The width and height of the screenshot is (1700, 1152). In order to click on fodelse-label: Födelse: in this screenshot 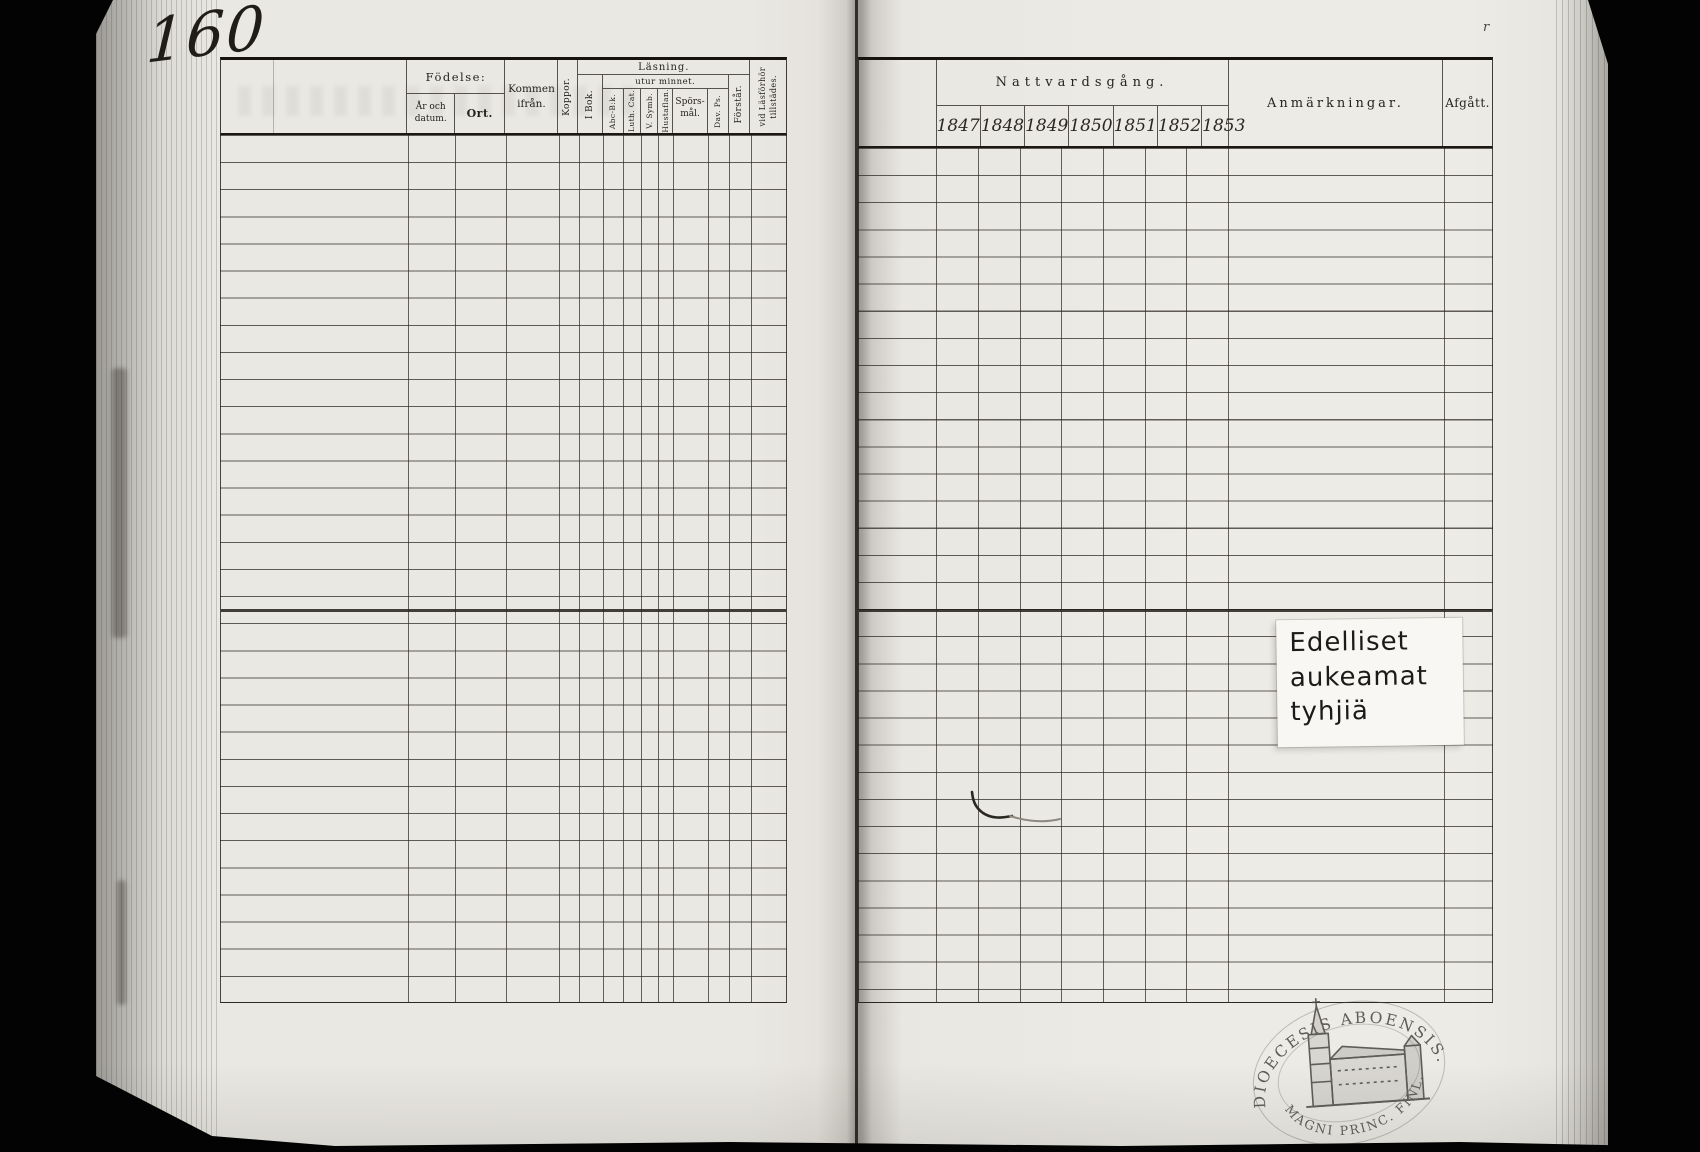, I will do `click(456, 77)`.